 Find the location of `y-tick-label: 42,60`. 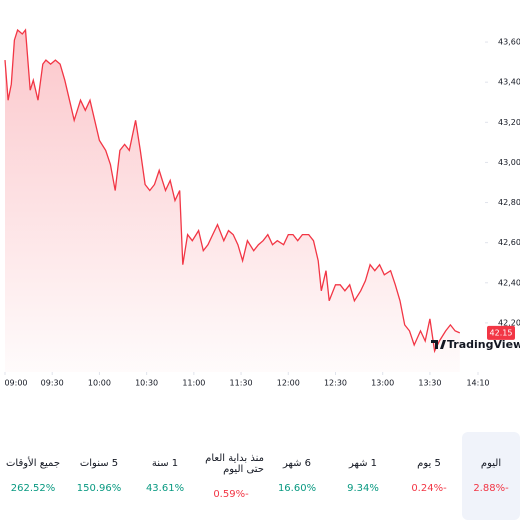

y-tick-label: 42,60 is located at coordinates (509, 242).